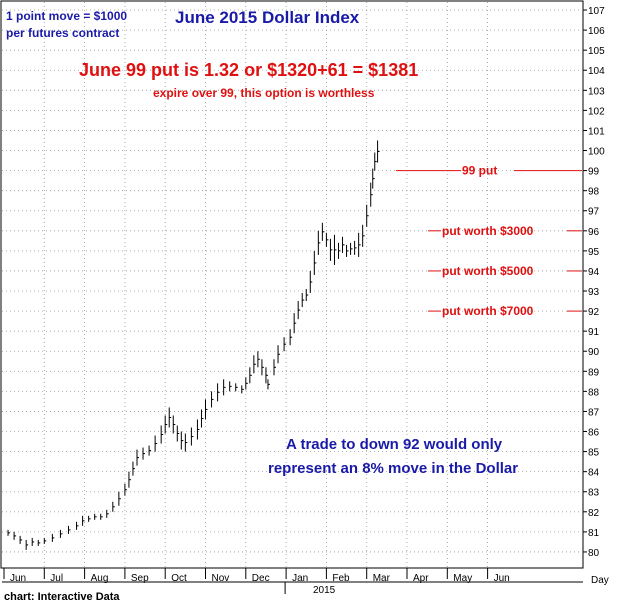 The height and width of the screenshot is (606, 618). Describe the element at coordinates (594, 473) in the screenshot. I see `y-tick-label: 84` at that location.